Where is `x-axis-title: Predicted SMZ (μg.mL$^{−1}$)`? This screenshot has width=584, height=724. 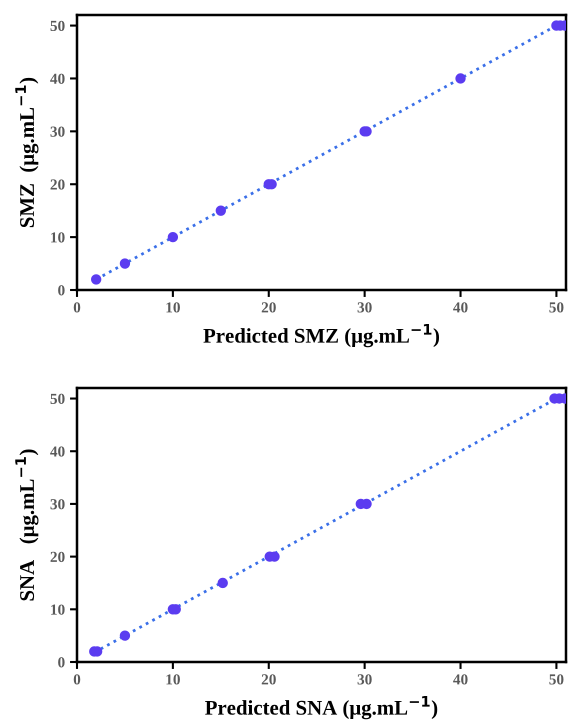 x-axis-title: Predicted SMZ (μg.mL$^{−1}$) is located at coordinates (321, 336).